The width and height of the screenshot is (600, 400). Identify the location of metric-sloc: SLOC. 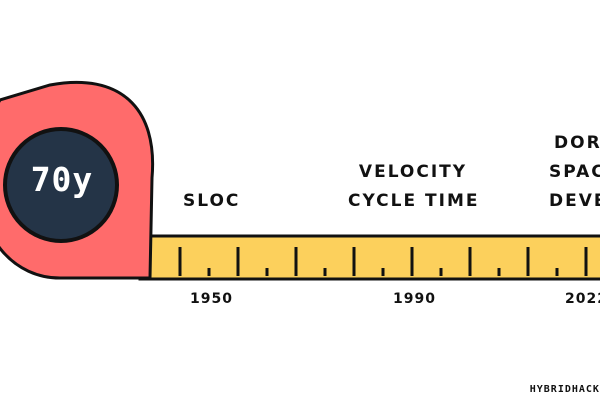
(212, 201).